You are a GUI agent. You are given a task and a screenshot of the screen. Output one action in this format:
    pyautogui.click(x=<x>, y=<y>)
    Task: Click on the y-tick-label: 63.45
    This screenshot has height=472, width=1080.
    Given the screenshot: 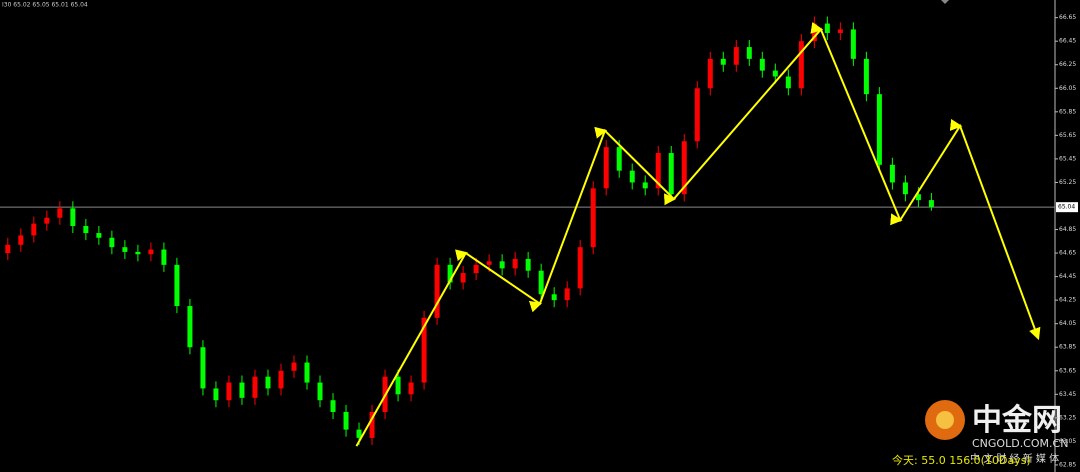 What is the action you would take?
    pyautogui.click(x=1067, y=394)
    